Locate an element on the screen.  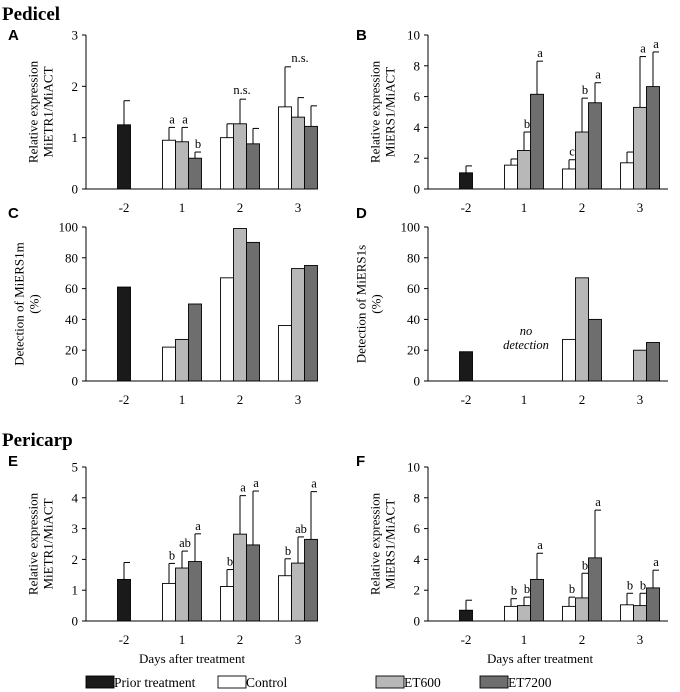
y-tick-label: 80 is located at coordinates (71, 257).